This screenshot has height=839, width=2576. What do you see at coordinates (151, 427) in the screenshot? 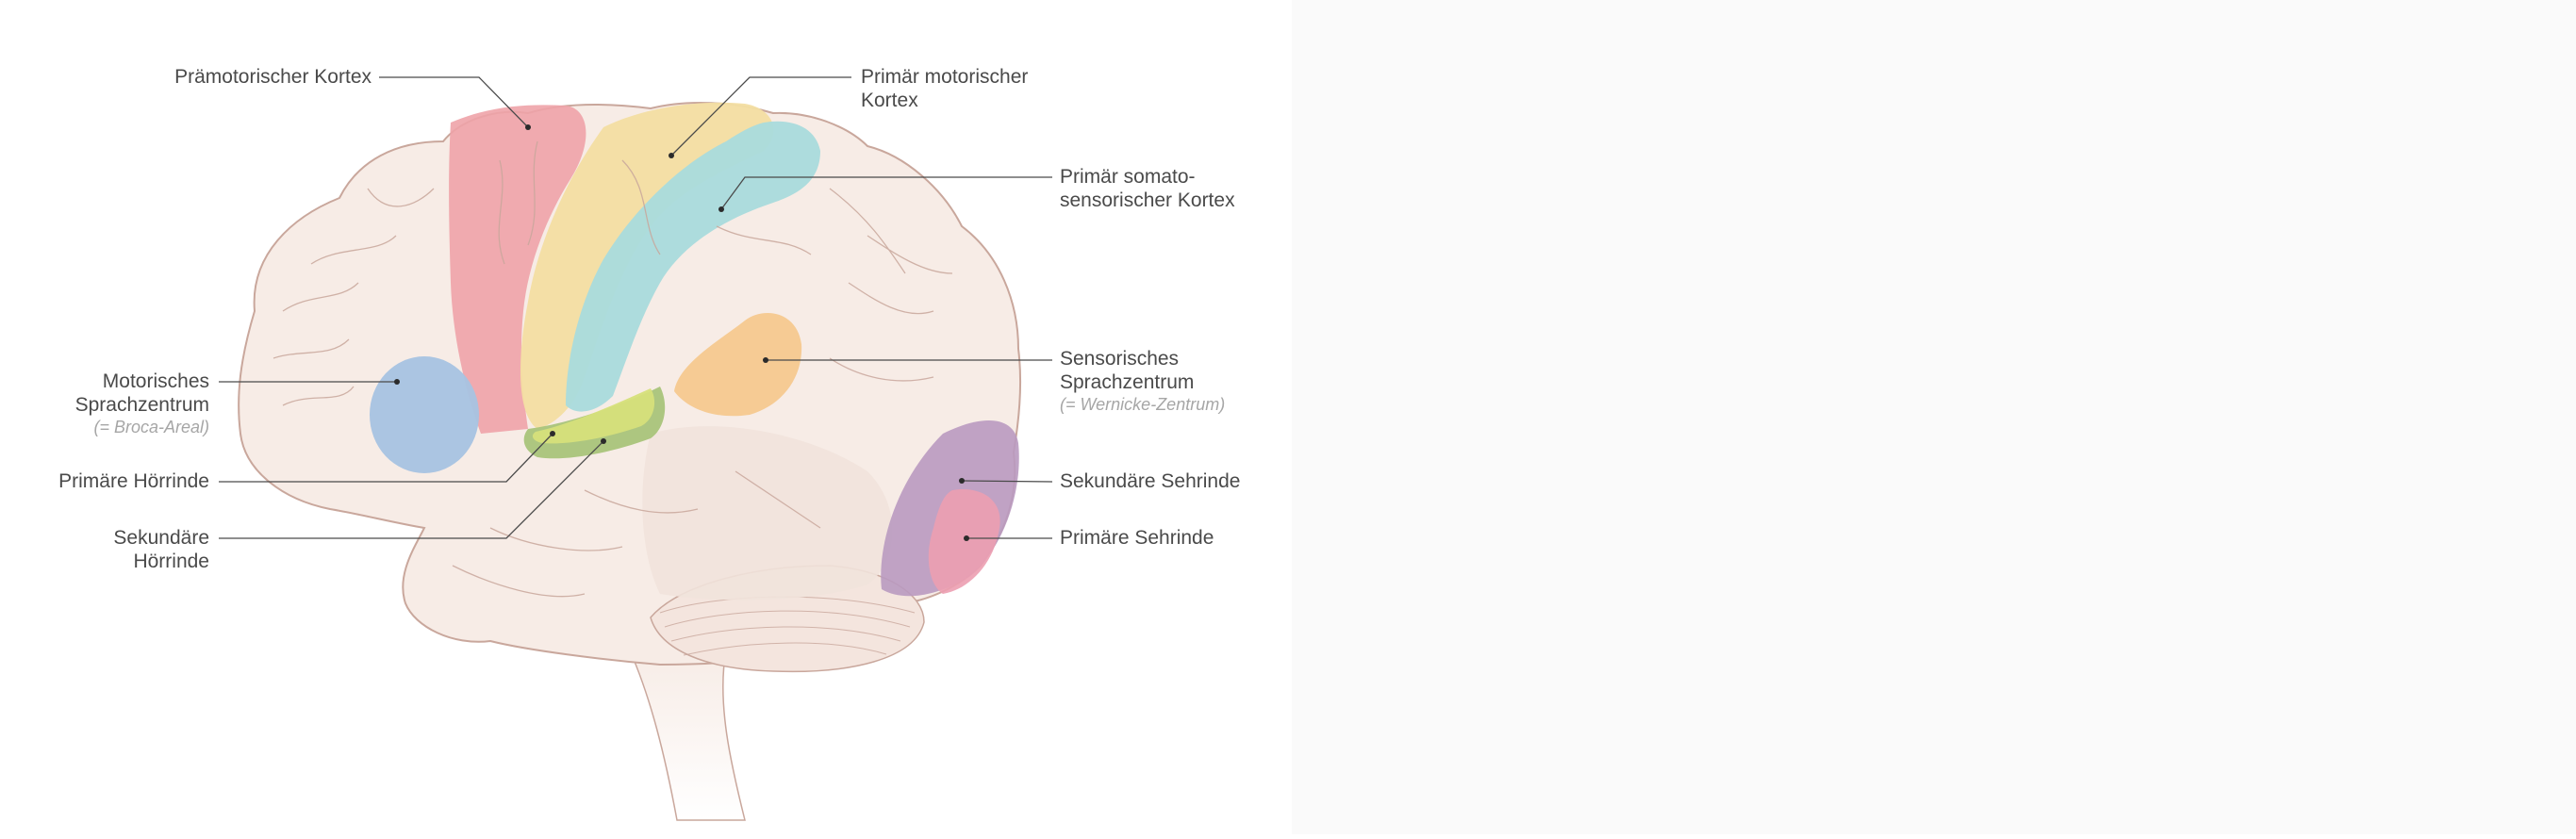
I see `label-motor-speech-note: (= Broca-Areal)` at bounding box center [151, 427].